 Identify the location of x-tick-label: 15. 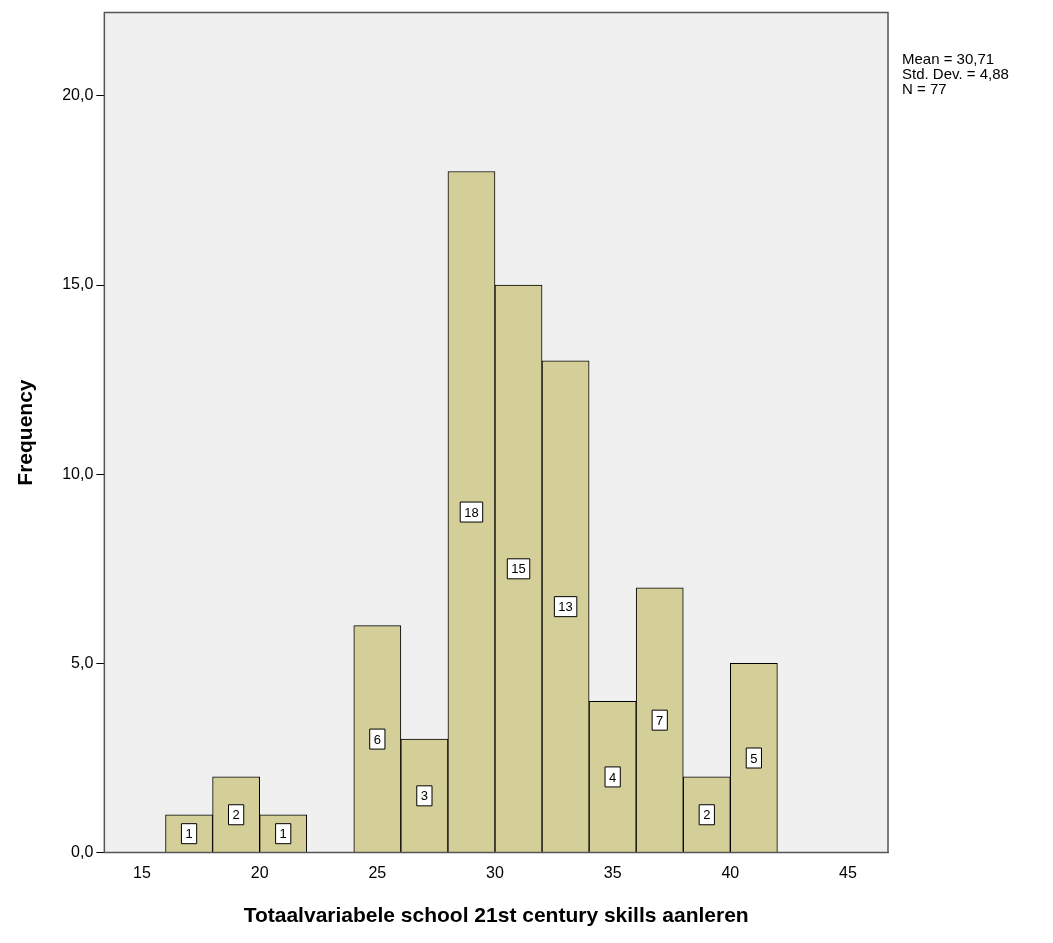
(142, 872).